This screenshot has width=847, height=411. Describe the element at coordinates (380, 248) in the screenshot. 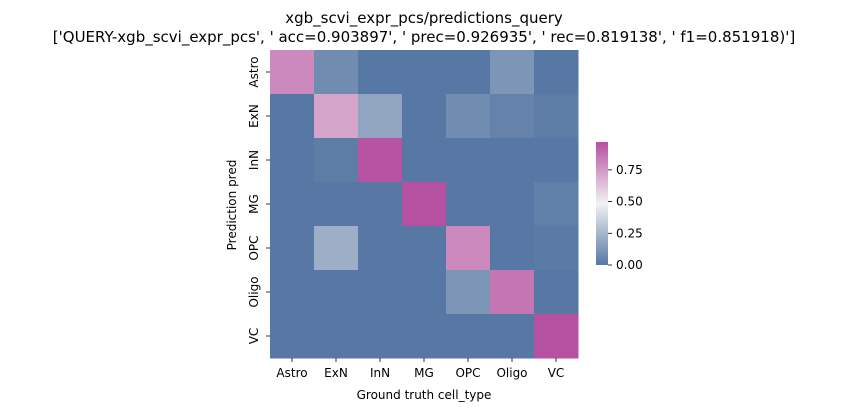

I see `heatmap-cell-OPC-InN` at that location.